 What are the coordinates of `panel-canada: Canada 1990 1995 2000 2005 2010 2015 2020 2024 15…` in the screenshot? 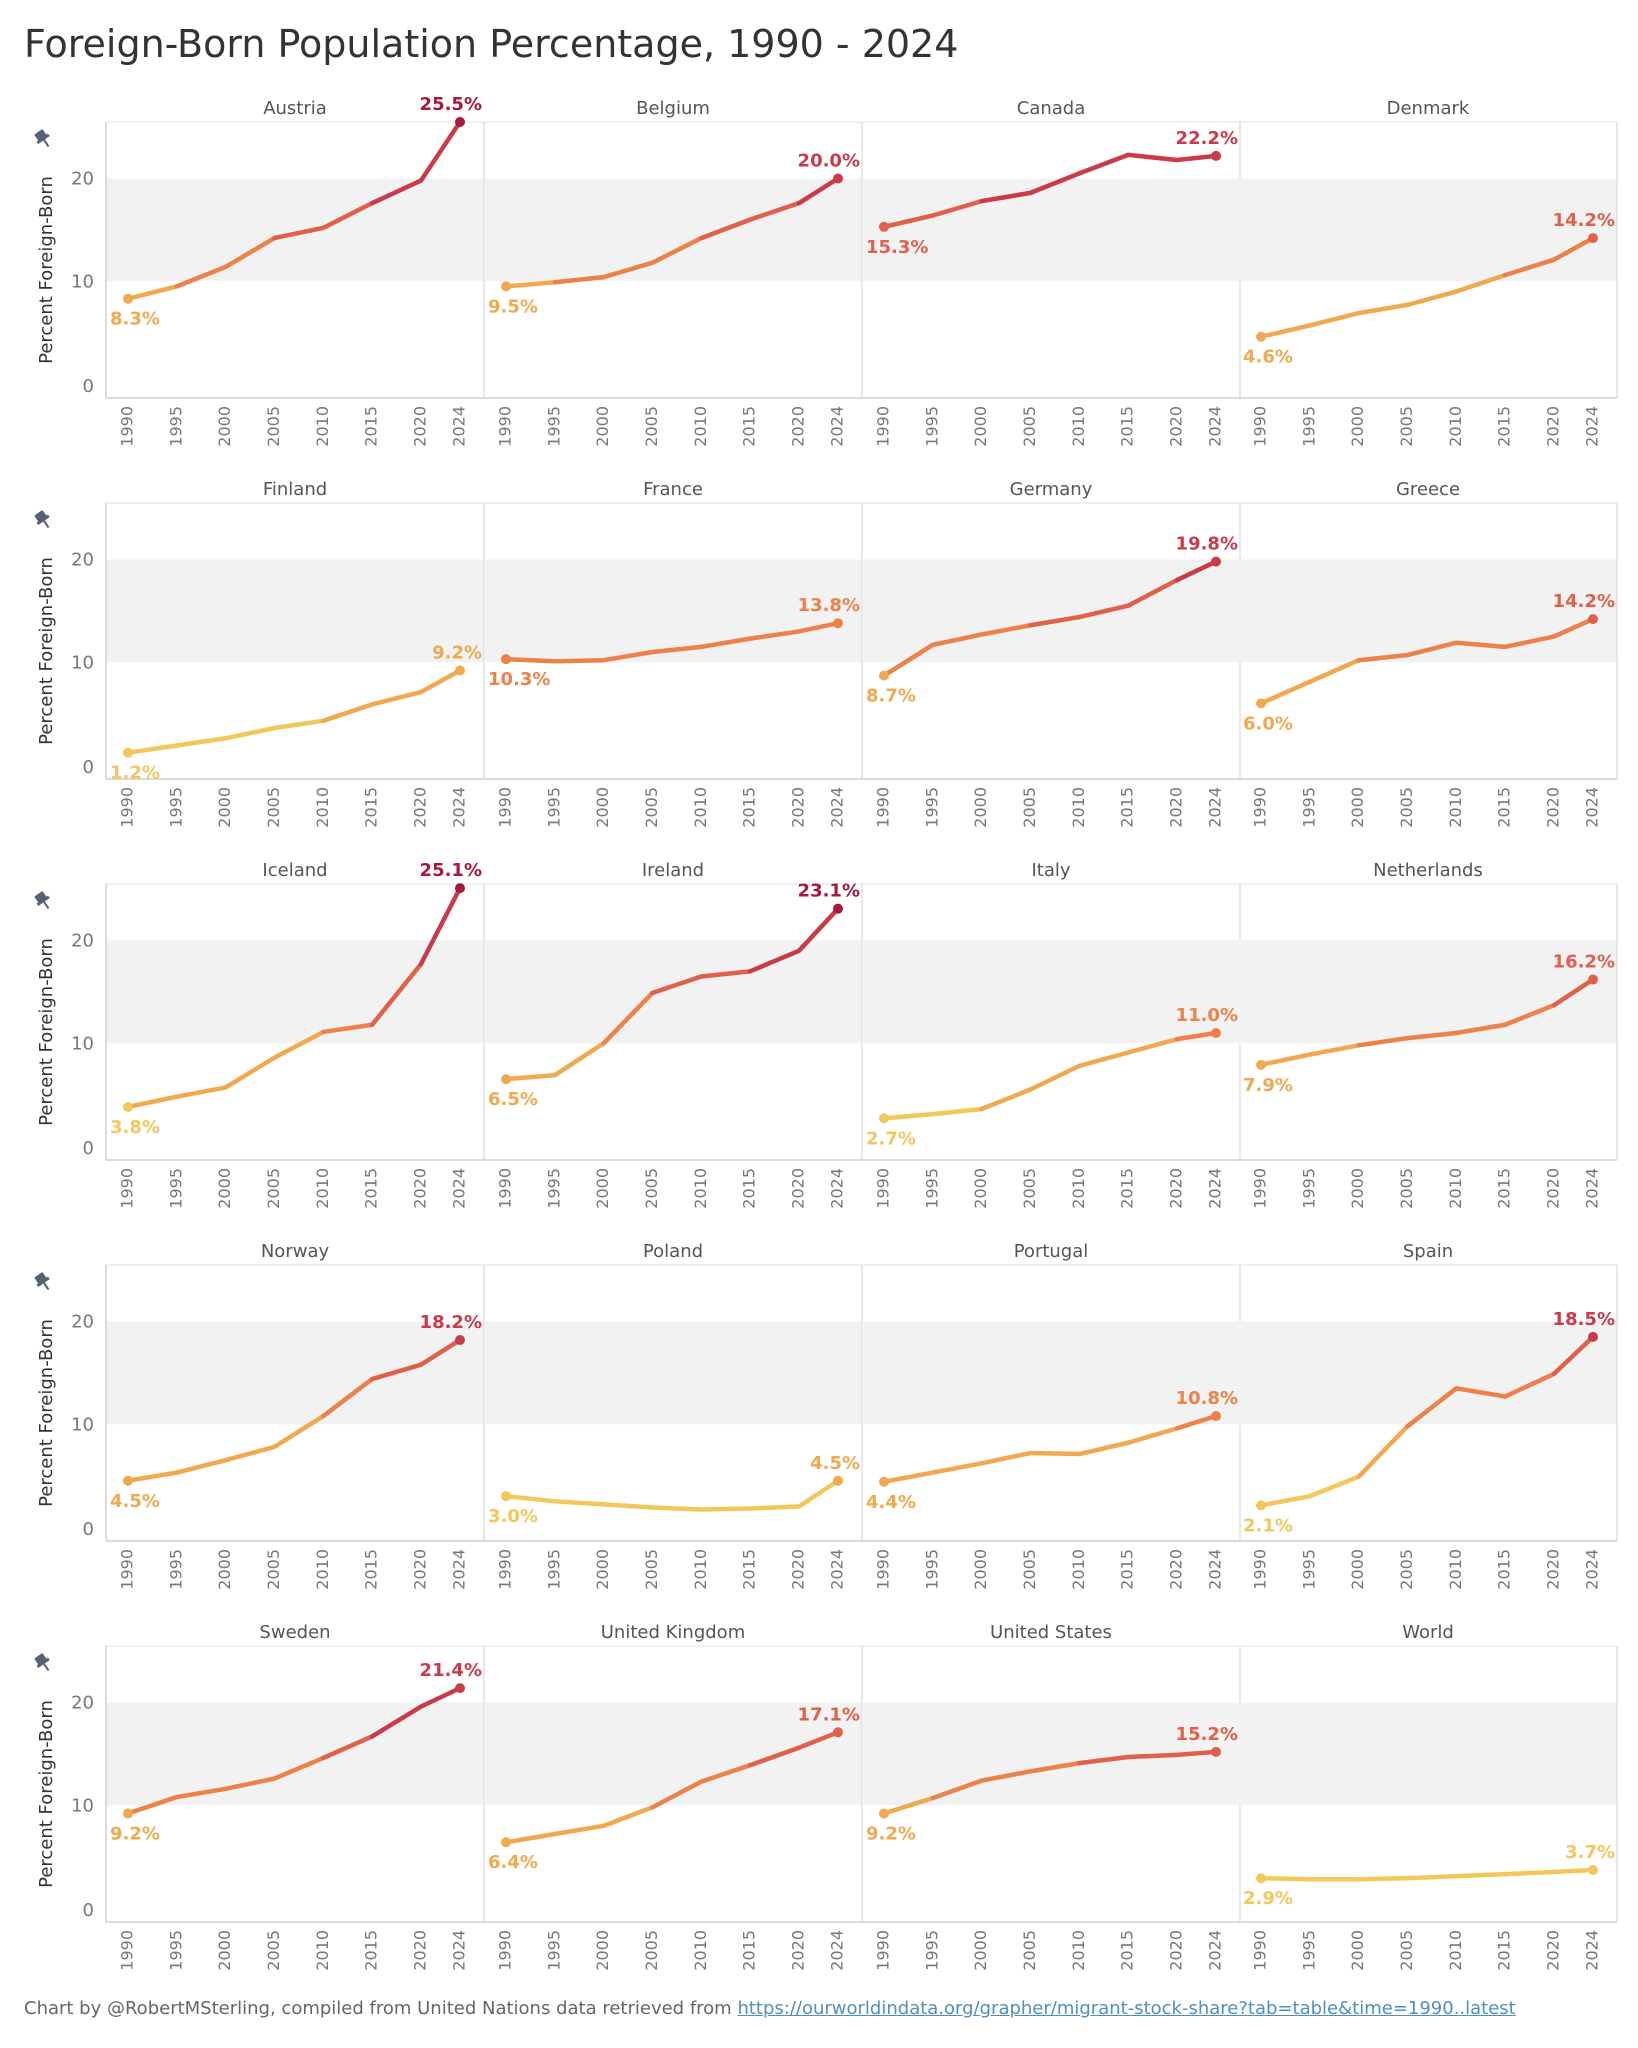 It's located at (1051, 272).